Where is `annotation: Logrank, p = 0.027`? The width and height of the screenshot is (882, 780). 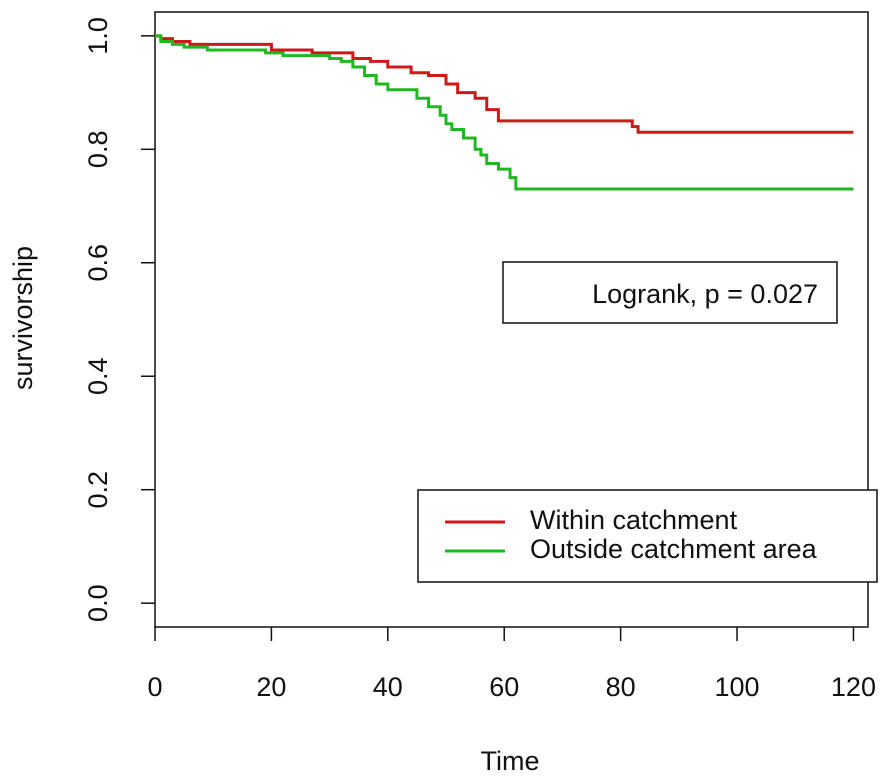
annotation: Logrank, p = 0.027 is located at coordinates (705, 294).